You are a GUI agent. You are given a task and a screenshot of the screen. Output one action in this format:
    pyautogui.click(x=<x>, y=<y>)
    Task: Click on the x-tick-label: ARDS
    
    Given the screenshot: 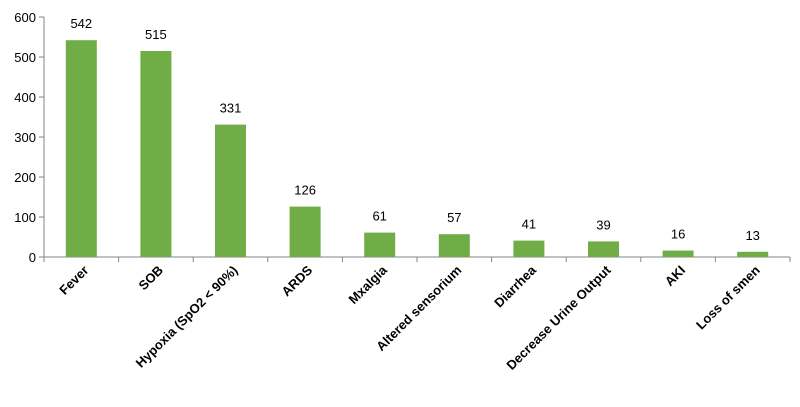 What is the action you would take?
    pyautogui.click(x=297, y=280)
    